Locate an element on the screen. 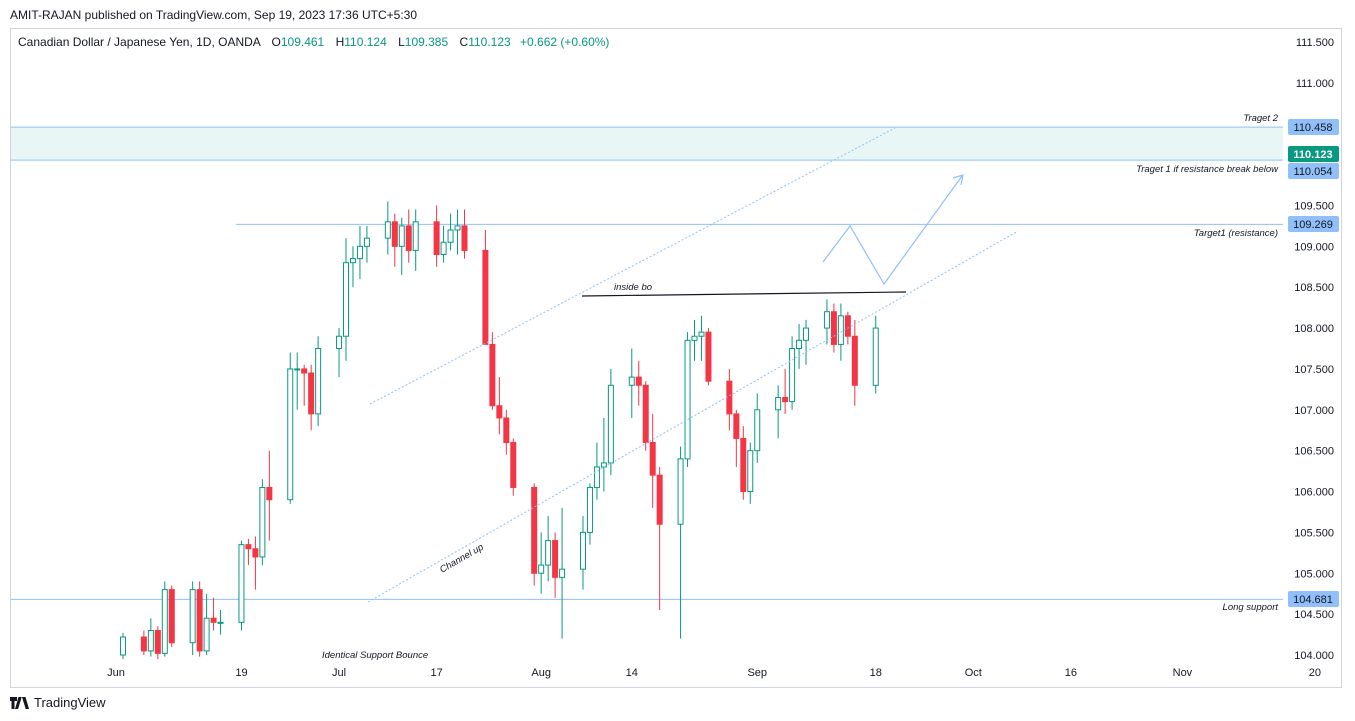 This screenshot has height=721, width=1355. footer-brand: TradingView is located at coordinates (58, 702).